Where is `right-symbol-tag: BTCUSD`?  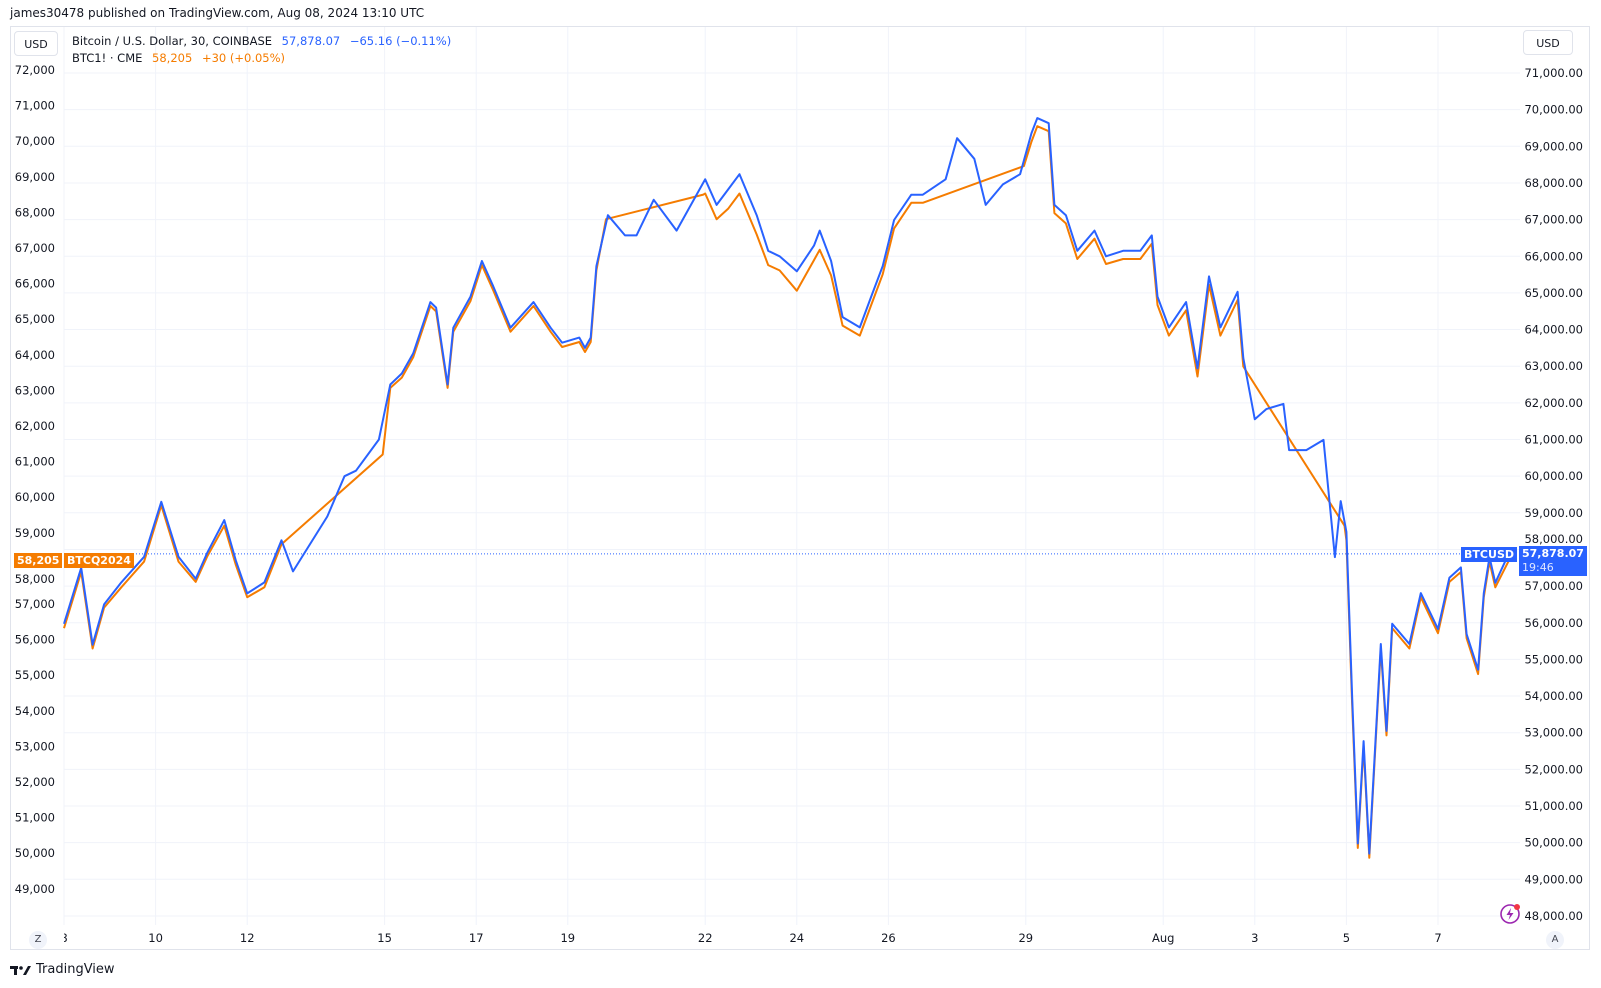 right-symbol-tag: BTCUSD is located at coordinates (1489, 554).